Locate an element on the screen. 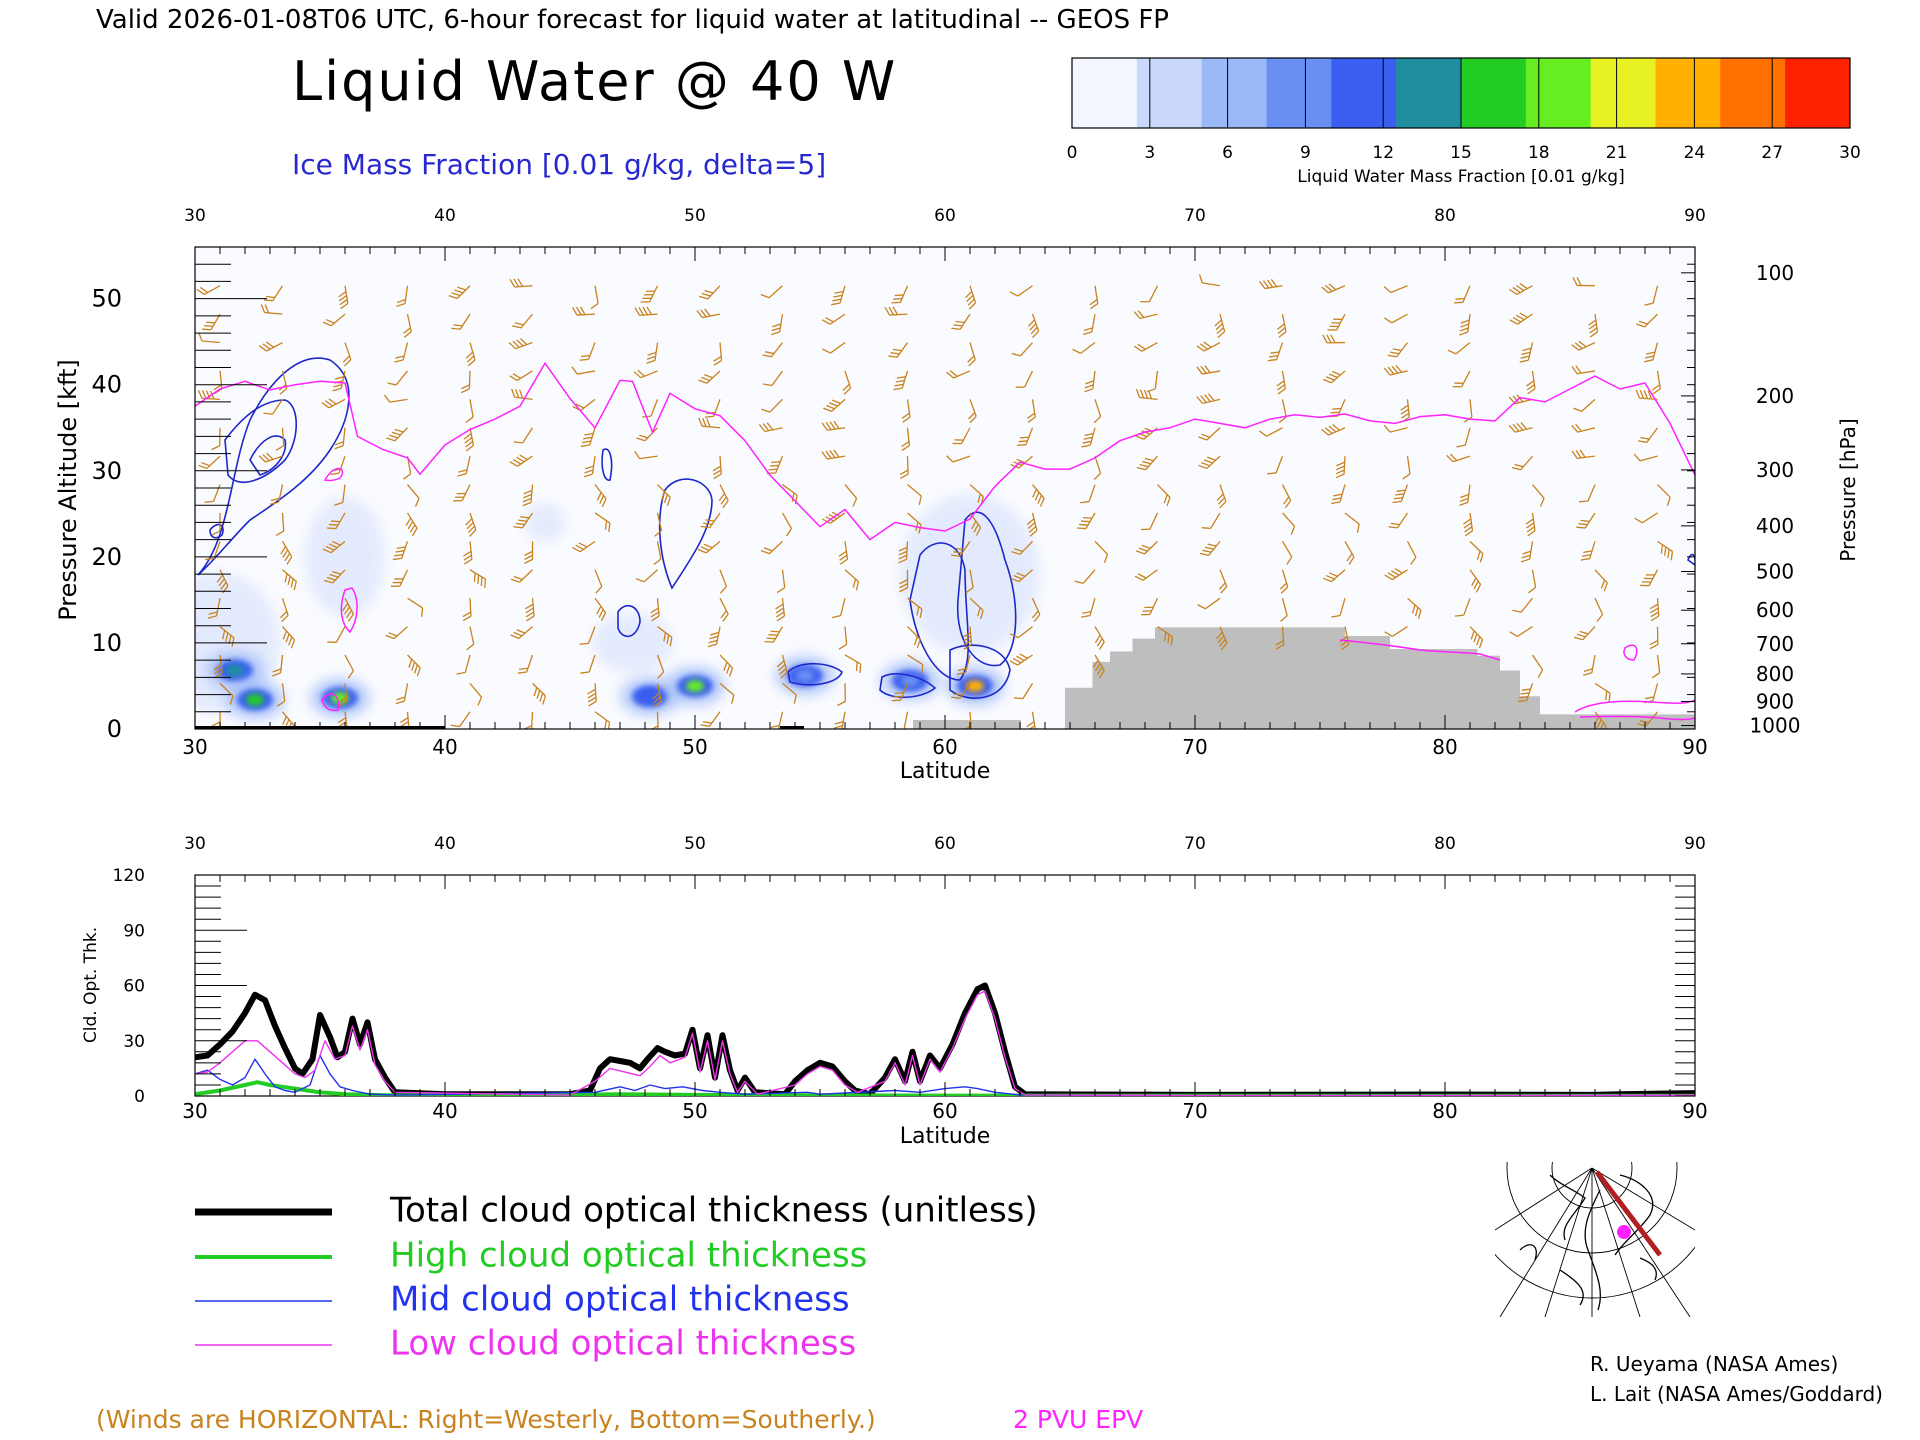 This screenshot has width=1920, height=1440. ice-contour is located at coordinates (629, 621).